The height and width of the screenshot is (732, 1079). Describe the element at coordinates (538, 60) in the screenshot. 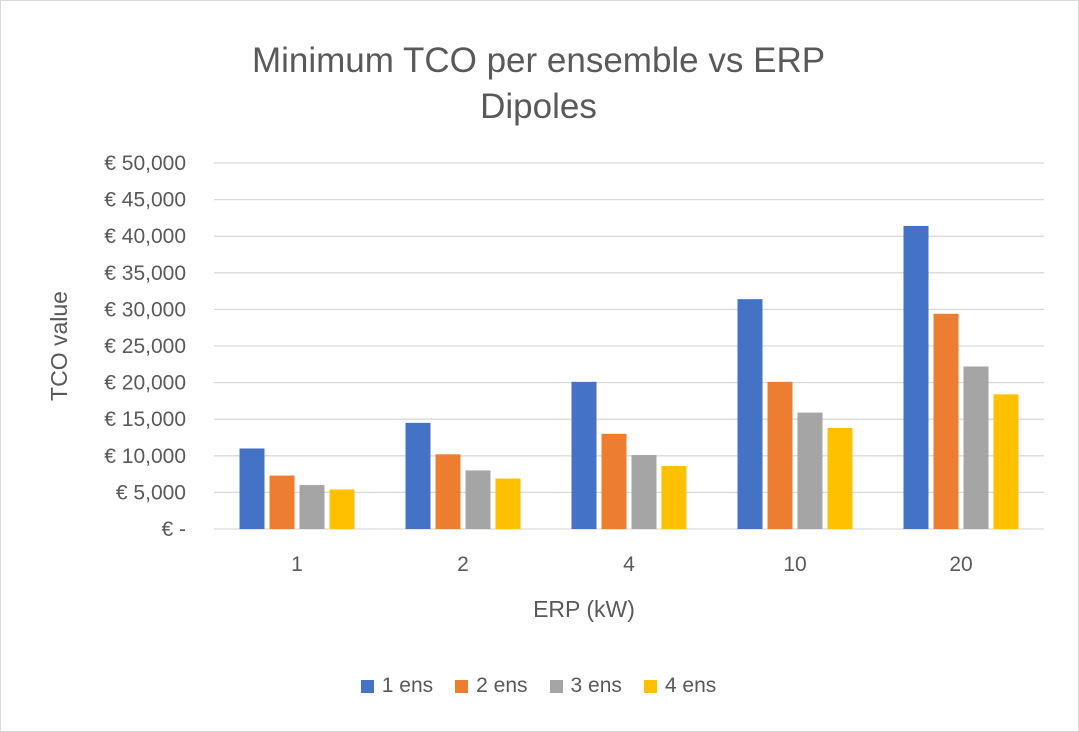

I see `chart-title-line1: Minimum TCO per ensemble vs ERP` at that location.